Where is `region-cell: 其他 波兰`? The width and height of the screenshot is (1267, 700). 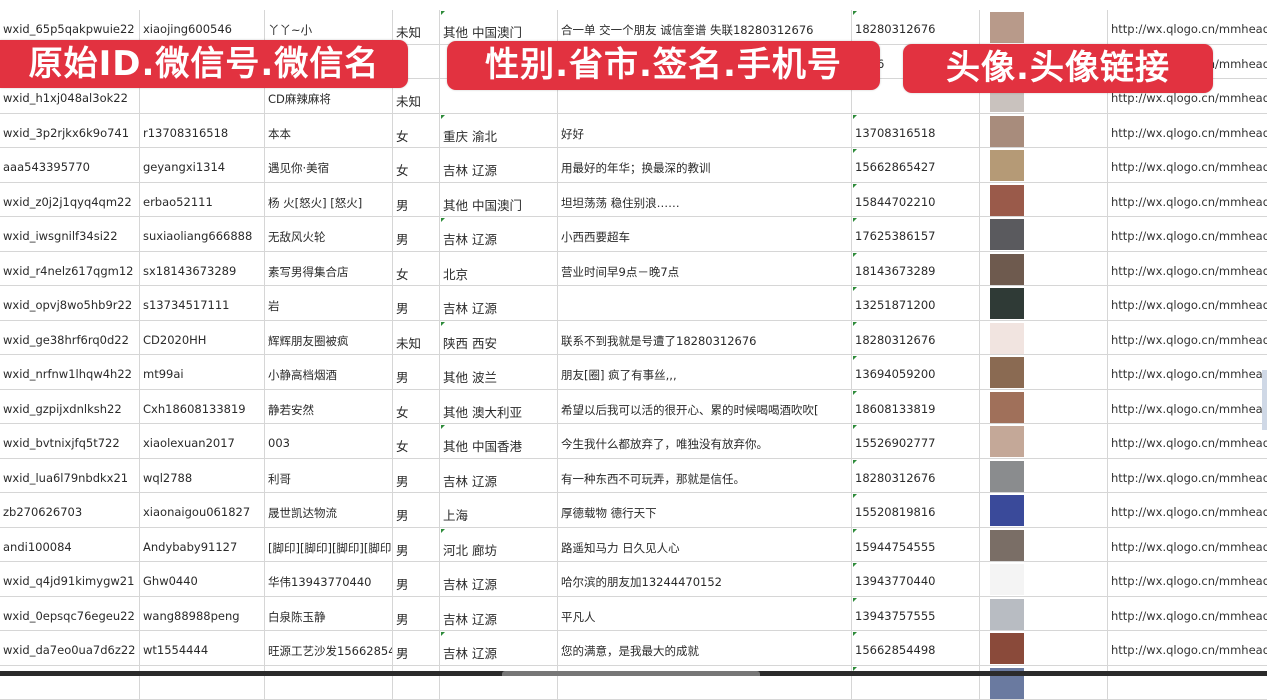
region-cell: 其他 波兰 is located at coordinates (499, 372).